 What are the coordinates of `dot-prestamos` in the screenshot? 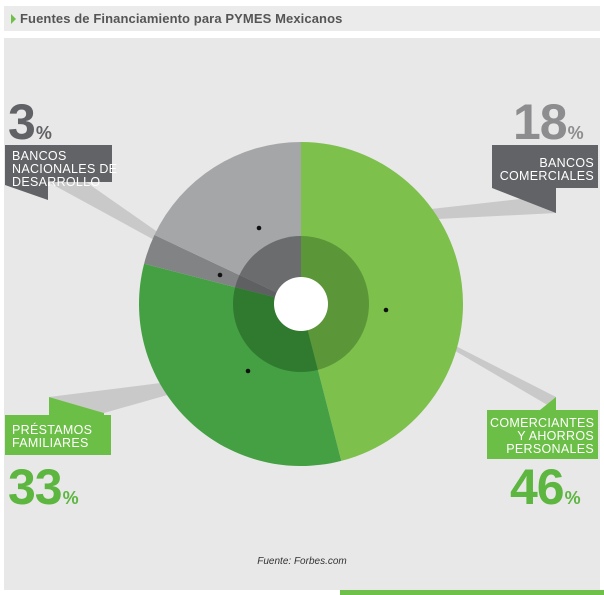 It's located at (248, 371).